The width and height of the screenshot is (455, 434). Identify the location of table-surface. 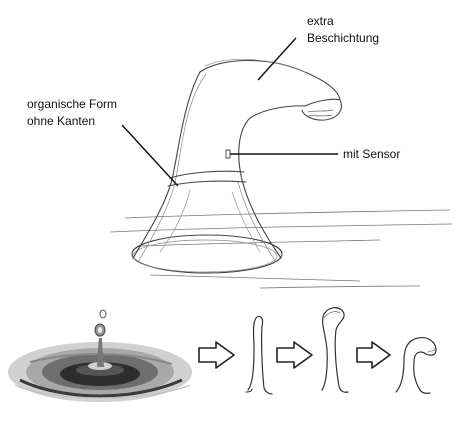
(281, 249).